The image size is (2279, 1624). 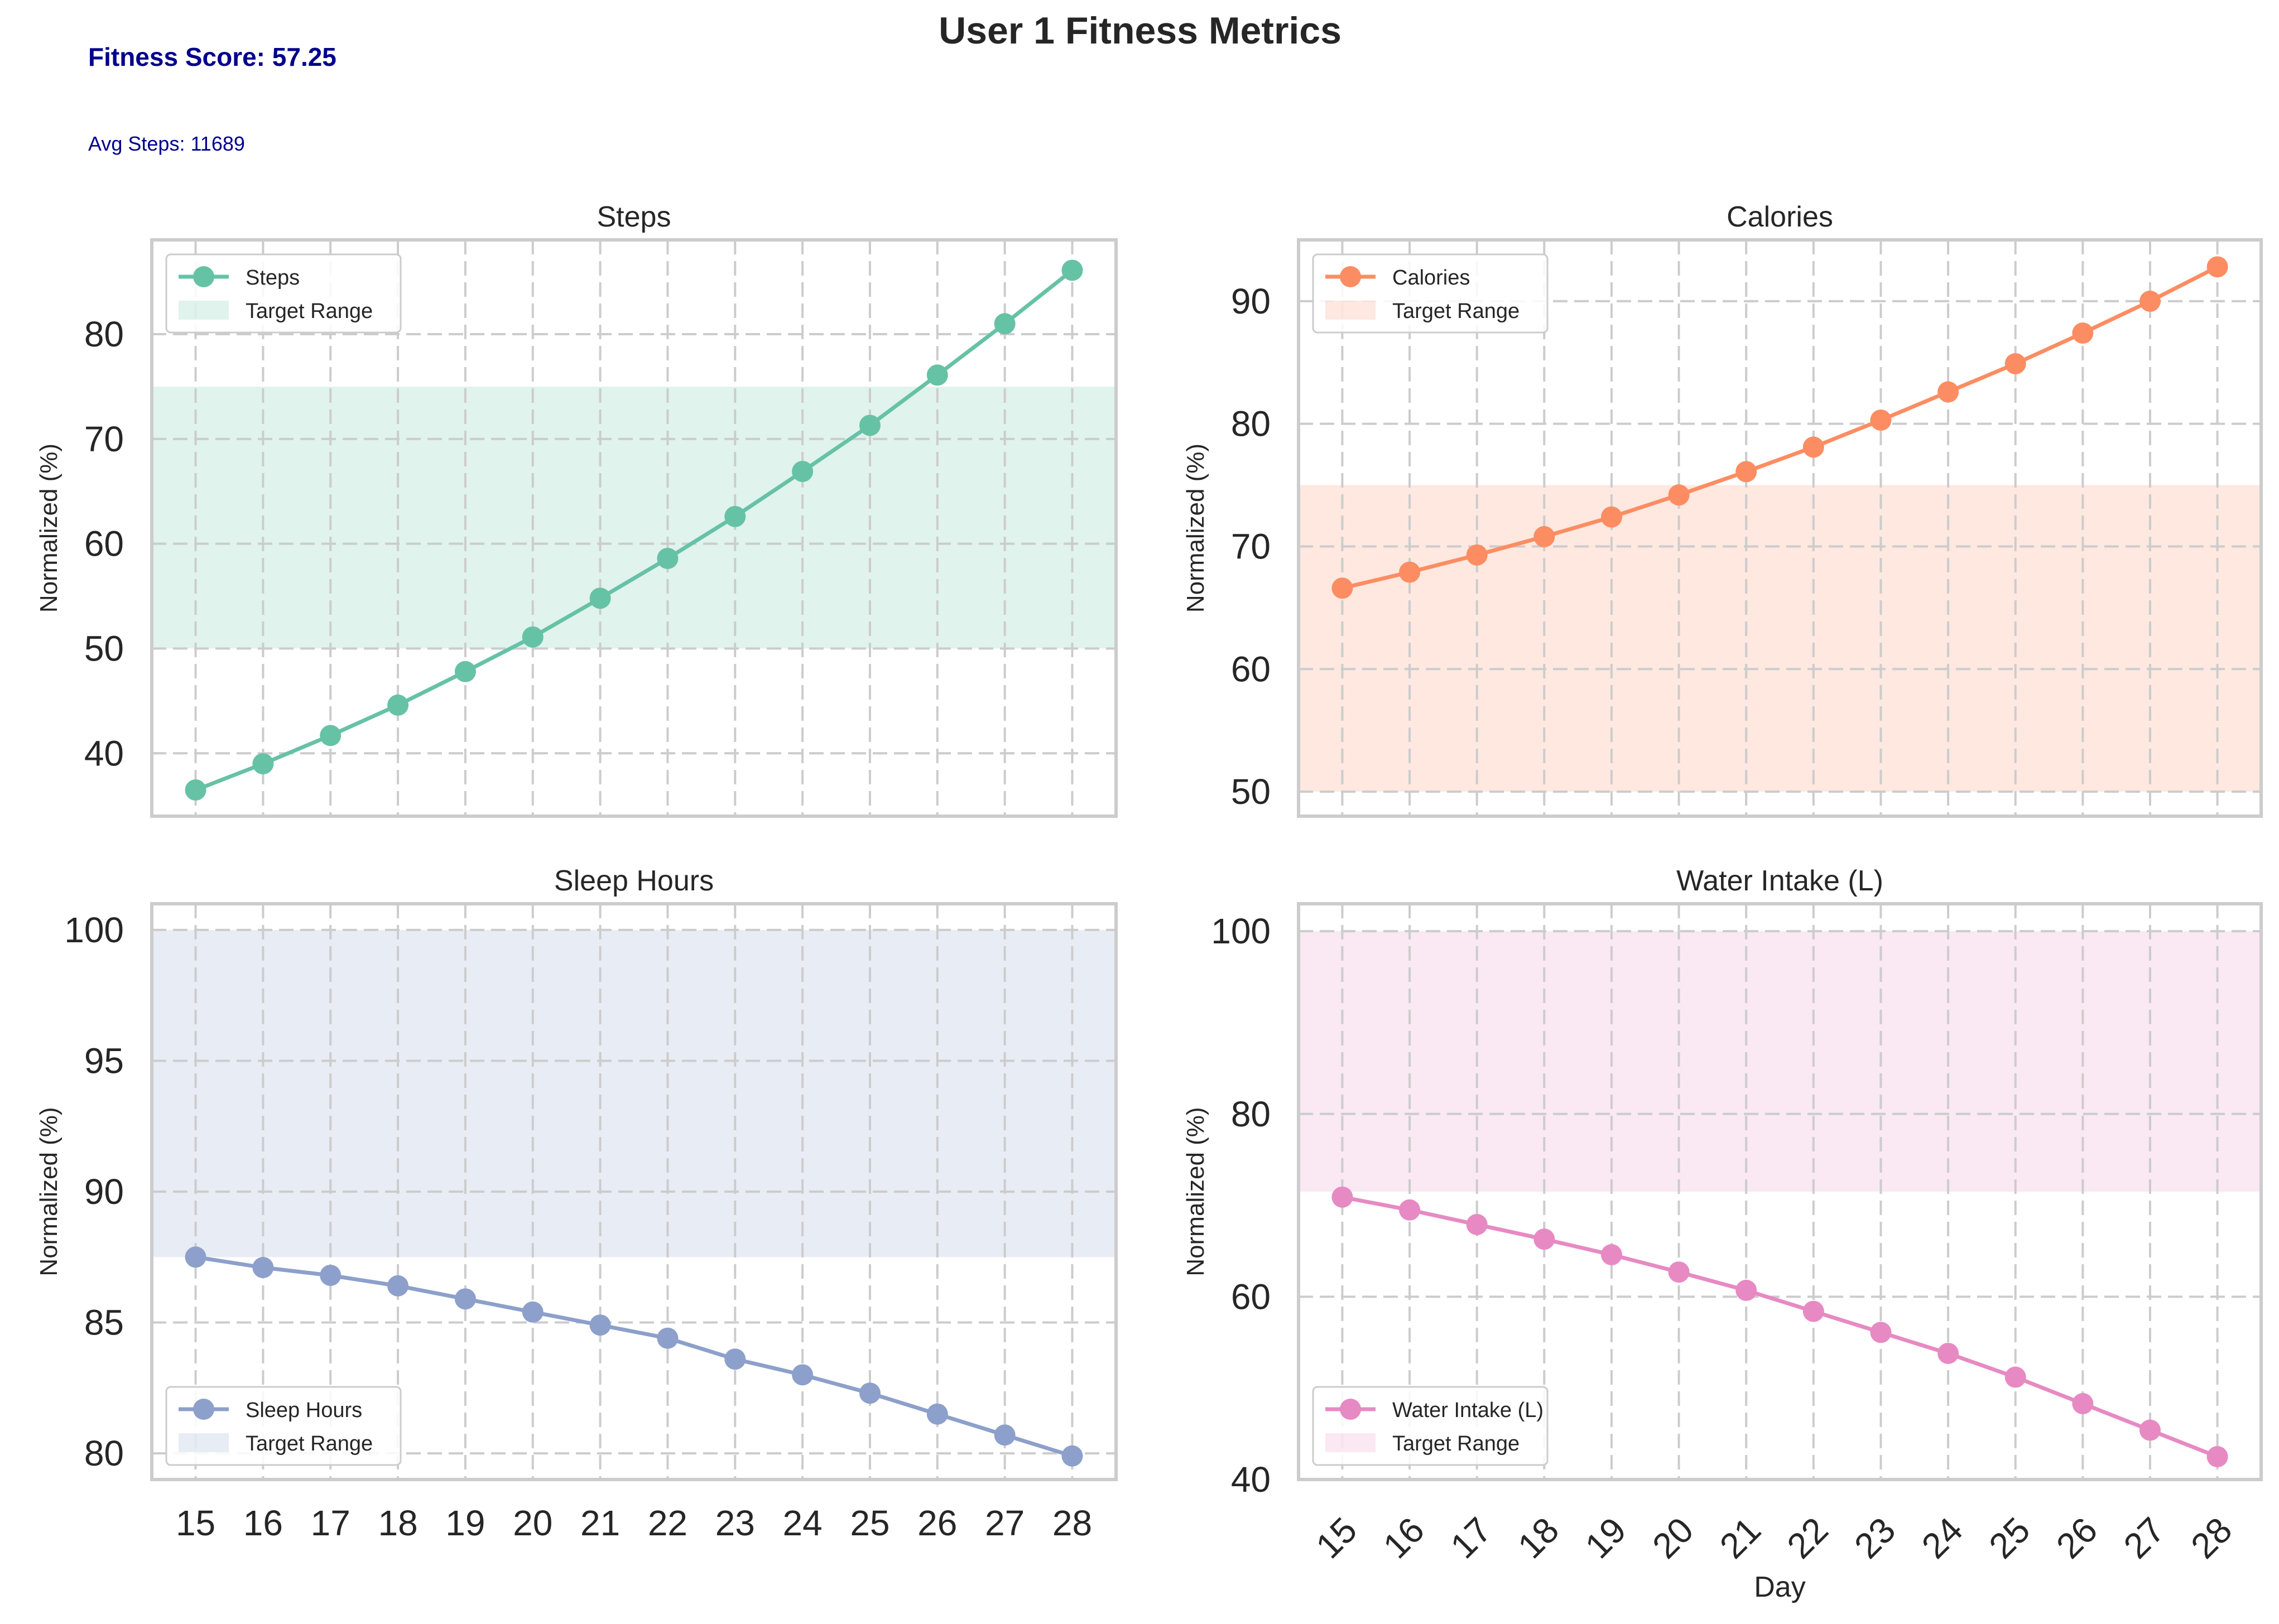 What do you see at coordinates (735, 1523) in the screenshot?
I see `x-tick-label: 23` at bounding box center [735, 1523].